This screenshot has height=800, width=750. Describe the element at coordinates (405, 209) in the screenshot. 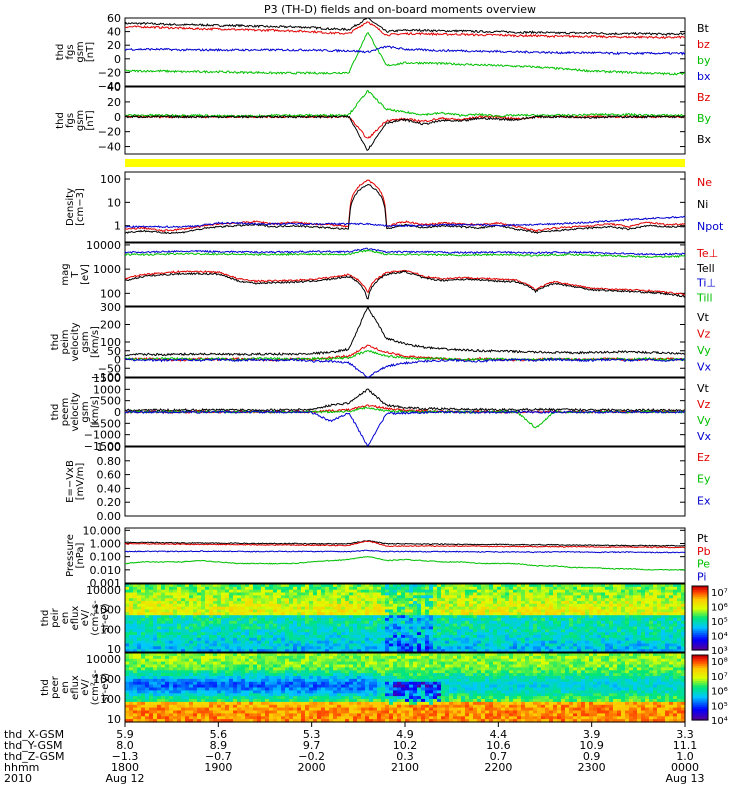

I see `series-line-Ni` at that location.